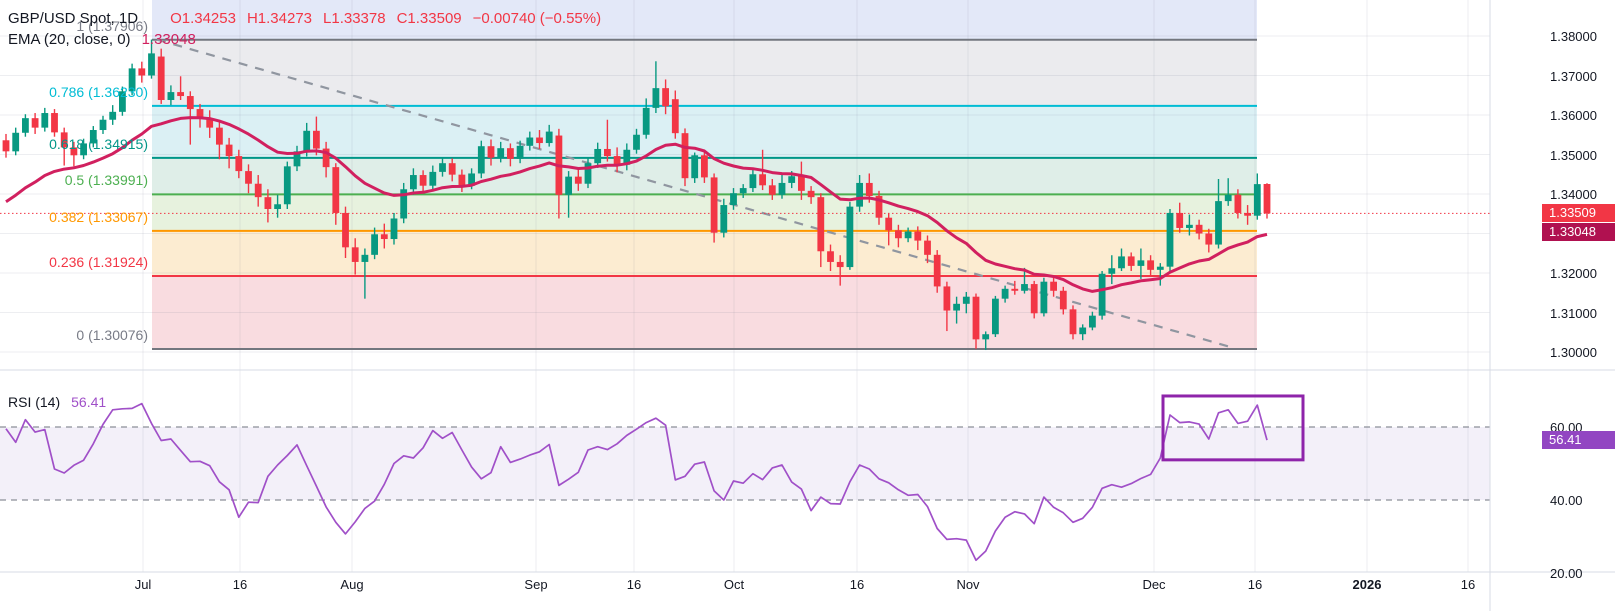  What do you see at coordinates (98, 216) in the screenshot?
I see `fib-level-label: 0.382 (1.33067)` at bounding box center [98, 216].